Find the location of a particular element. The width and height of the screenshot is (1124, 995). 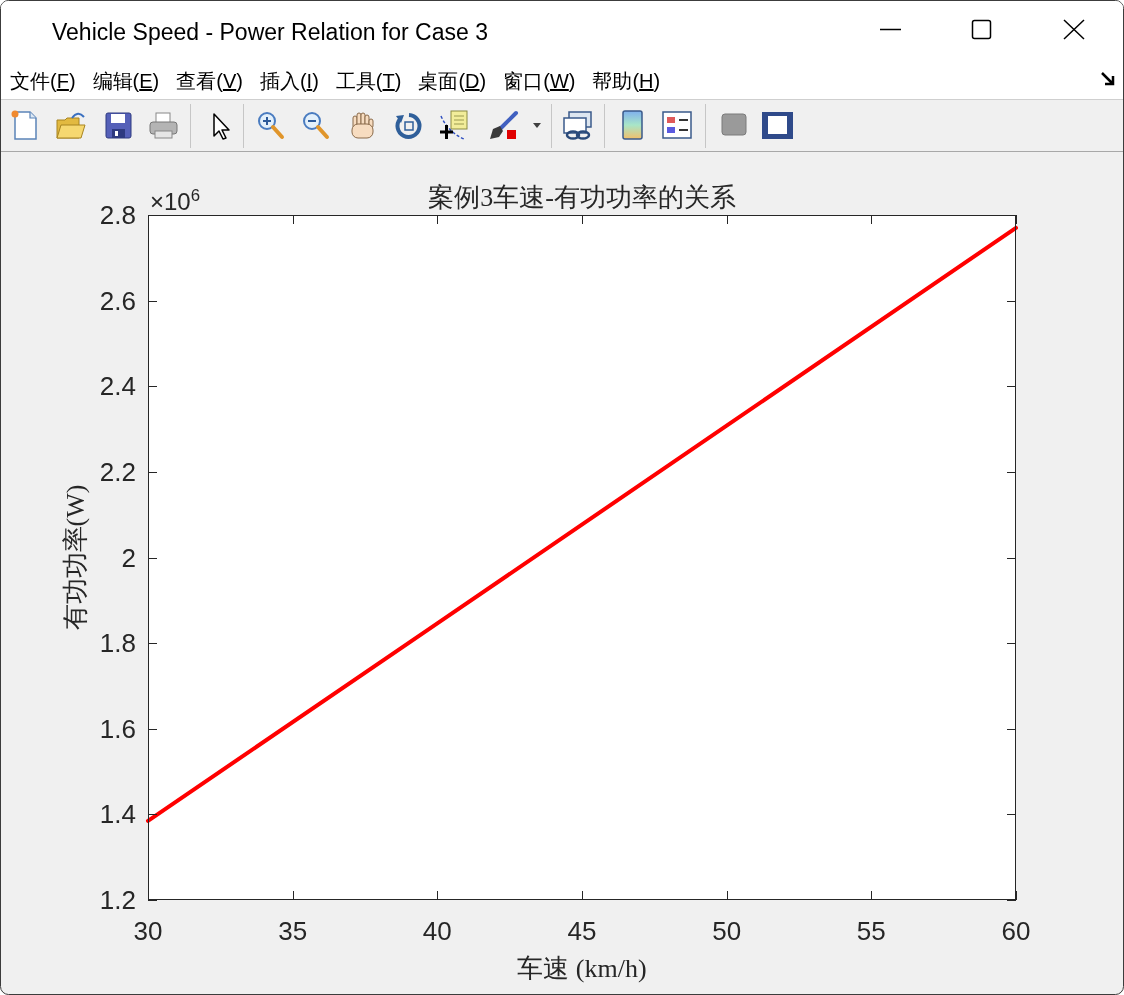

y-tick-label: 2.6 is located at coordinates (117, 300).